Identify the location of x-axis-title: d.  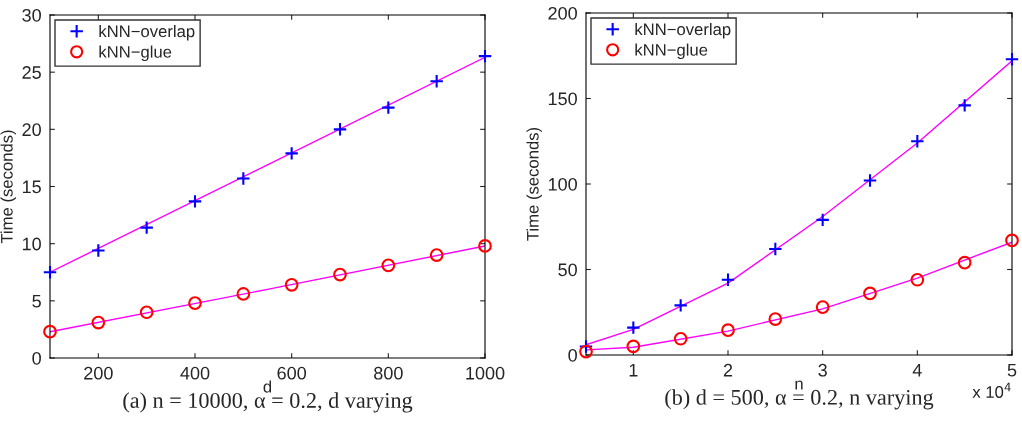
(267, 386).